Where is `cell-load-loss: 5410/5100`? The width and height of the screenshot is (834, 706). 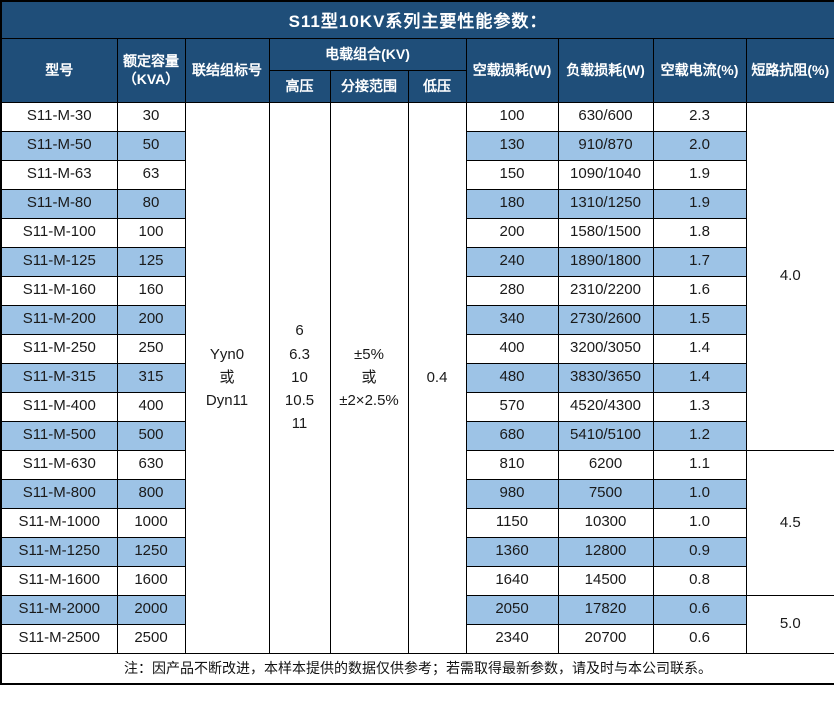 cell-load-loss: 5410/5100 is located at coordinates (605, 435).